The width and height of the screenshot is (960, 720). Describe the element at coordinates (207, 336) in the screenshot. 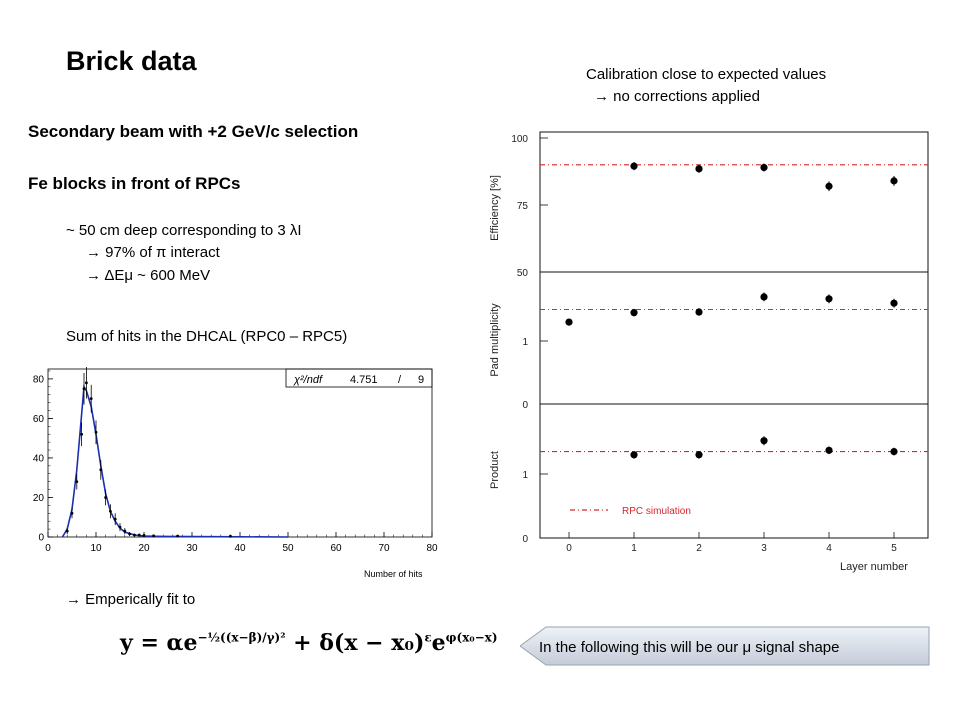

I see `sum-hits-text: Sum of hits in the DHCAL (RPC0 – RPC5)` at that location.